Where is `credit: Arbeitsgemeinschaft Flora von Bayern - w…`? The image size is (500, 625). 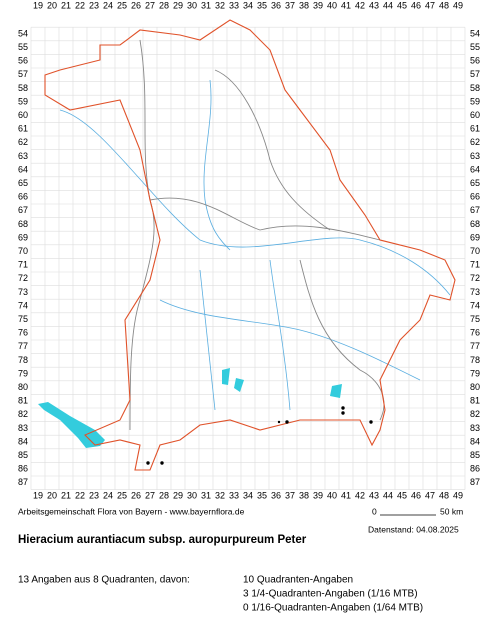 credit: Arbeitsgemeinschaft Flora von Bayern - w… is located at coordinates (131, 511).